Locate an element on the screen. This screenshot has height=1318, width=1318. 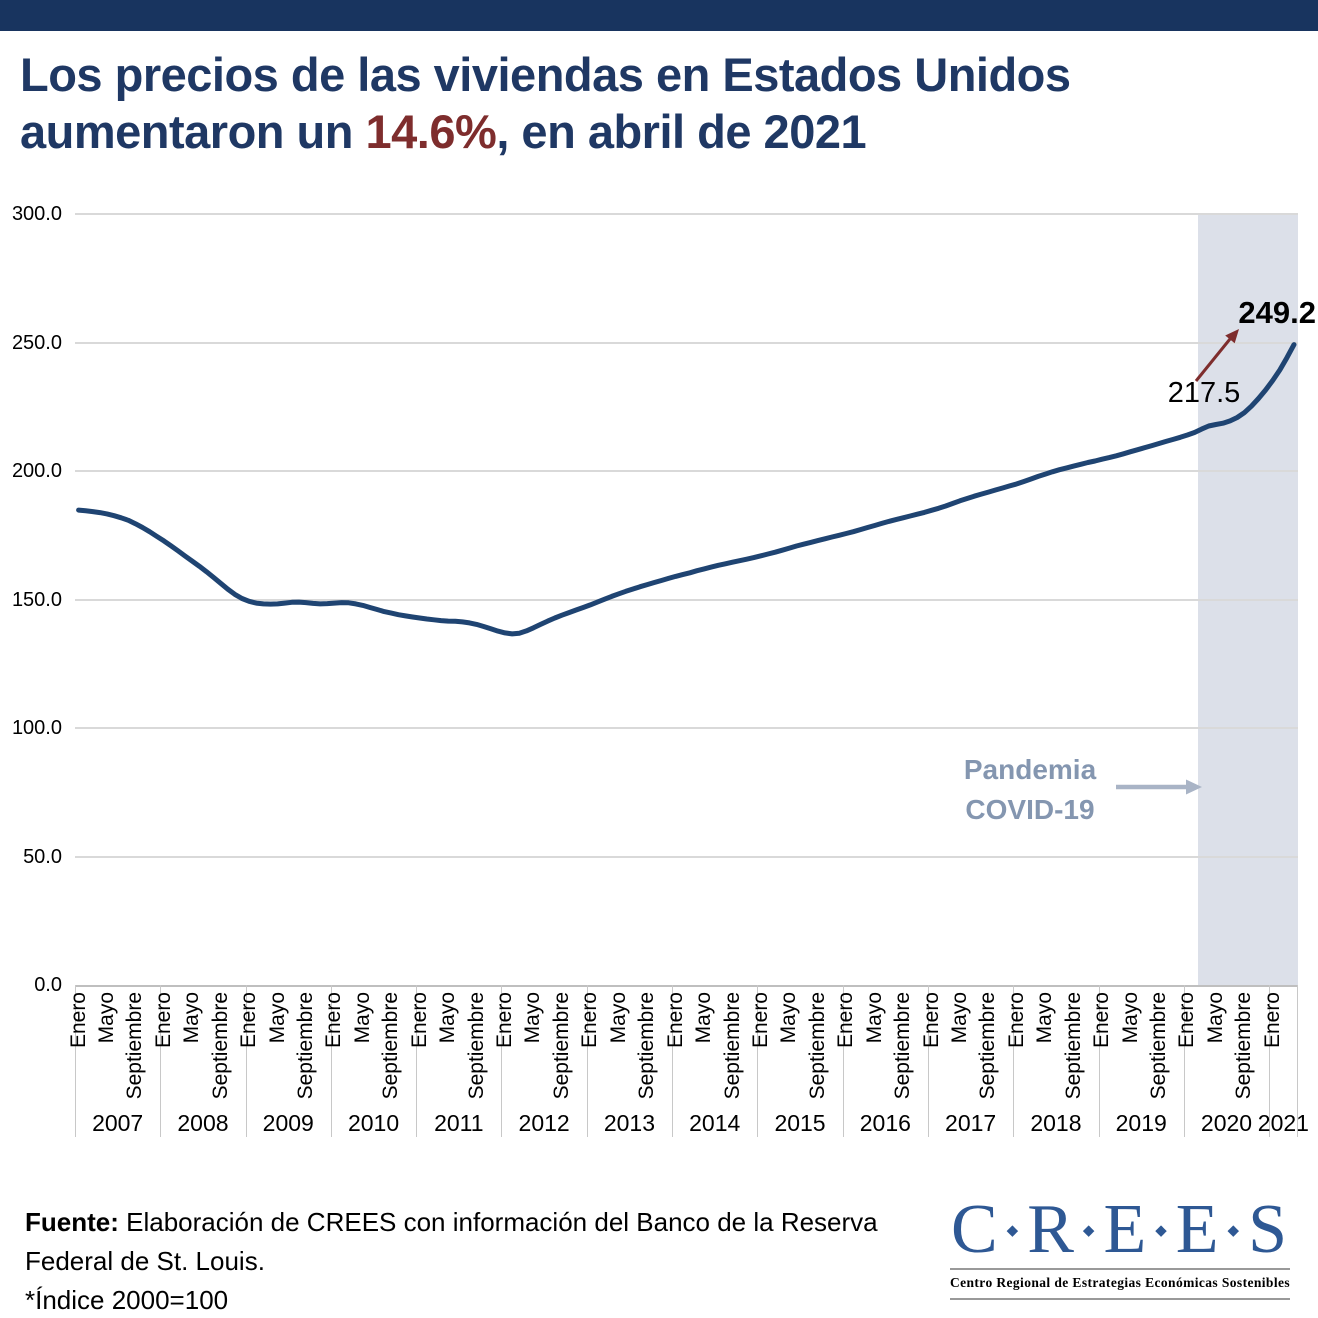
pandemic-pointer-arrow-icon is located at coordinates (1159, 787).